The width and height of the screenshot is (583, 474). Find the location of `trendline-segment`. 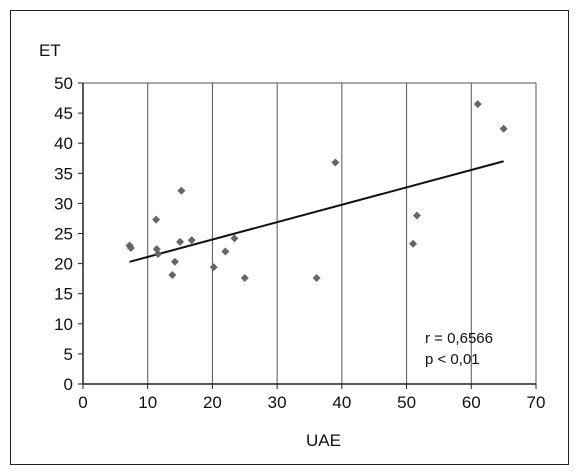

trendline-segment is located at coordinates (316, 211).